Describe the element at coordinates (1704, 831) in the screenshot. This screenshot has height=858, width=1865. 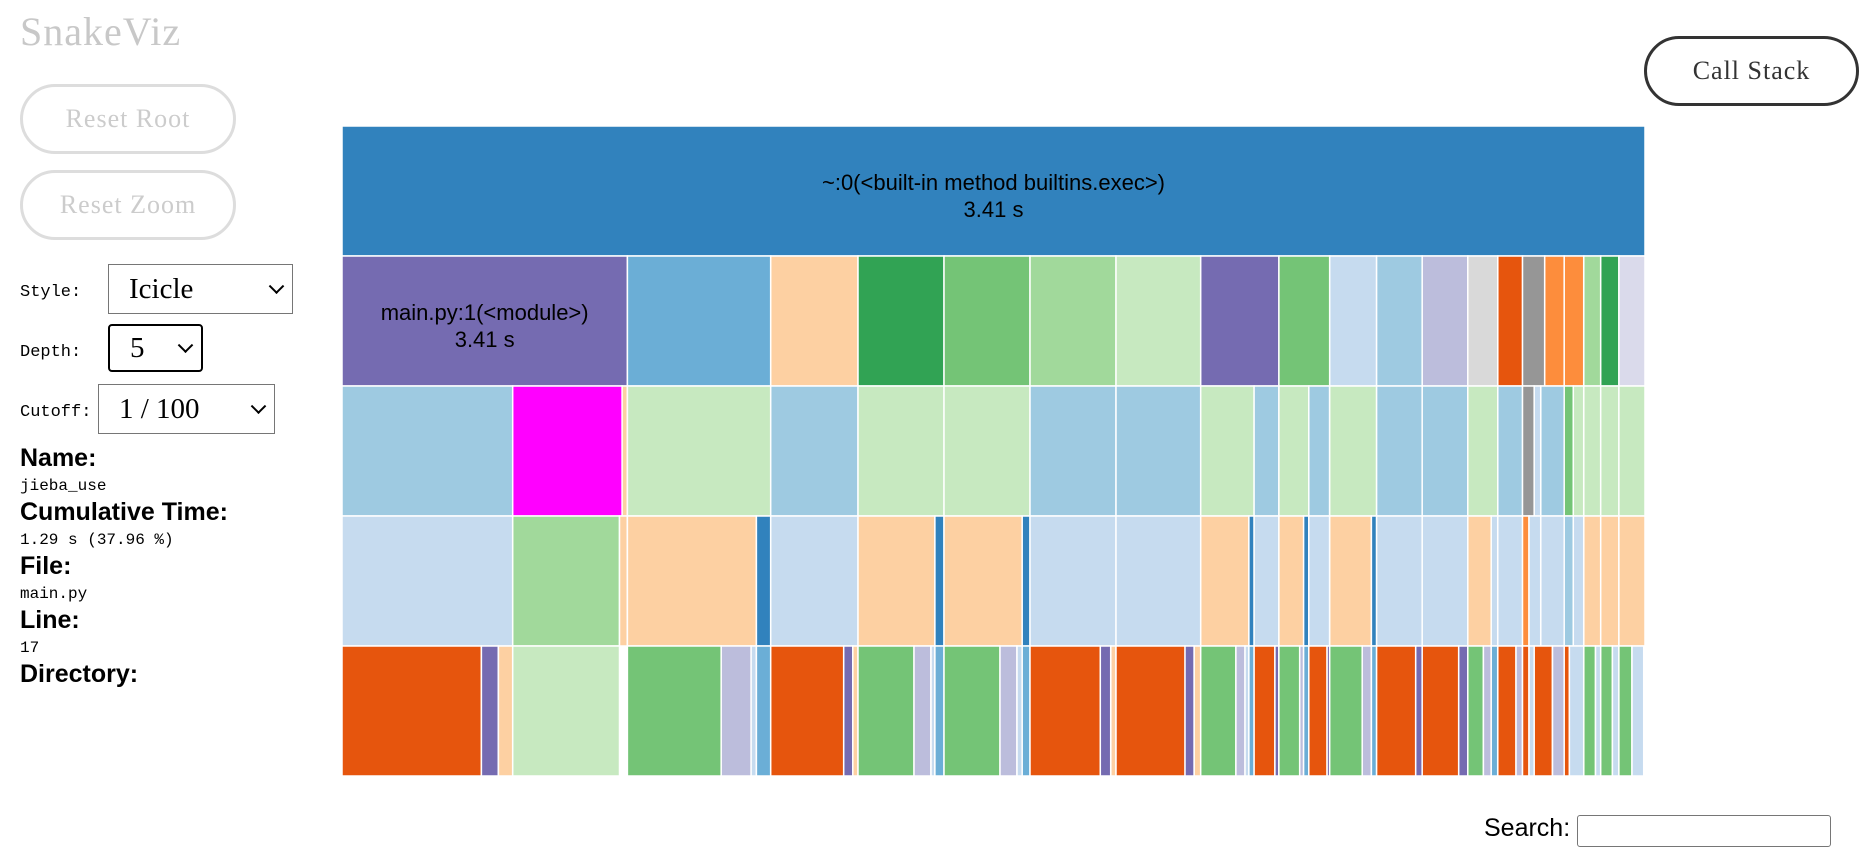
I see `search-input` at that location.